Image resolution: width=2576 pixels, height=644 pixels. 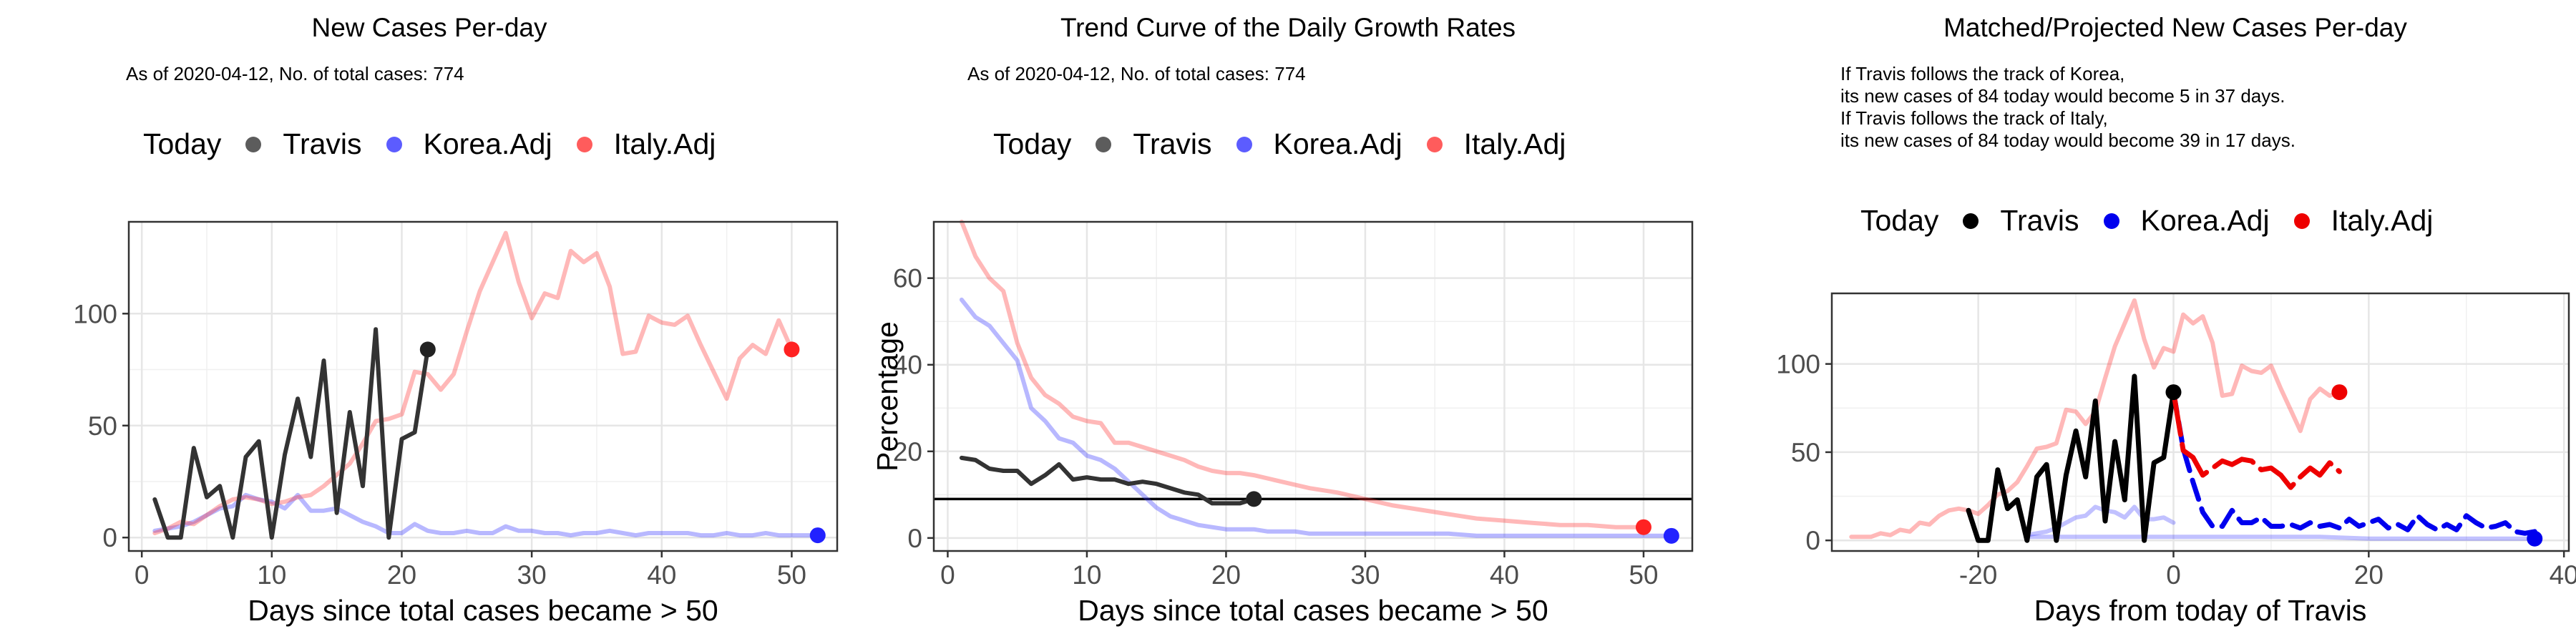 What do you see at coordinates (1974, 118) in the screenshot?
I see `annotation-line: If Travis follows the track of Italy,` at bounding box center [1974, 118].